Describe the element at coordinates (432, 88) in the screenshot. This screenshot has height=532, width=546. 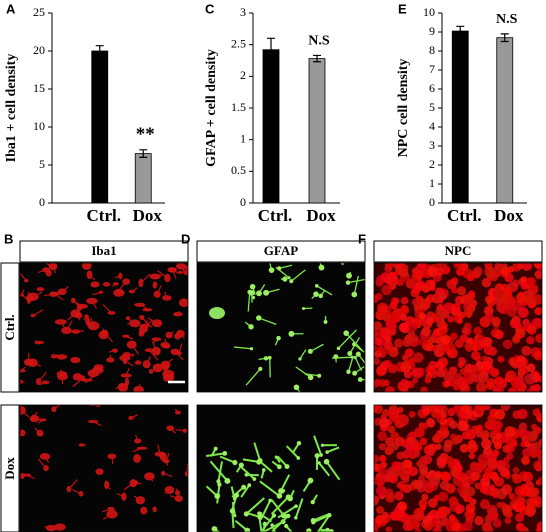
I see `y-tick-label: 6` at that location.